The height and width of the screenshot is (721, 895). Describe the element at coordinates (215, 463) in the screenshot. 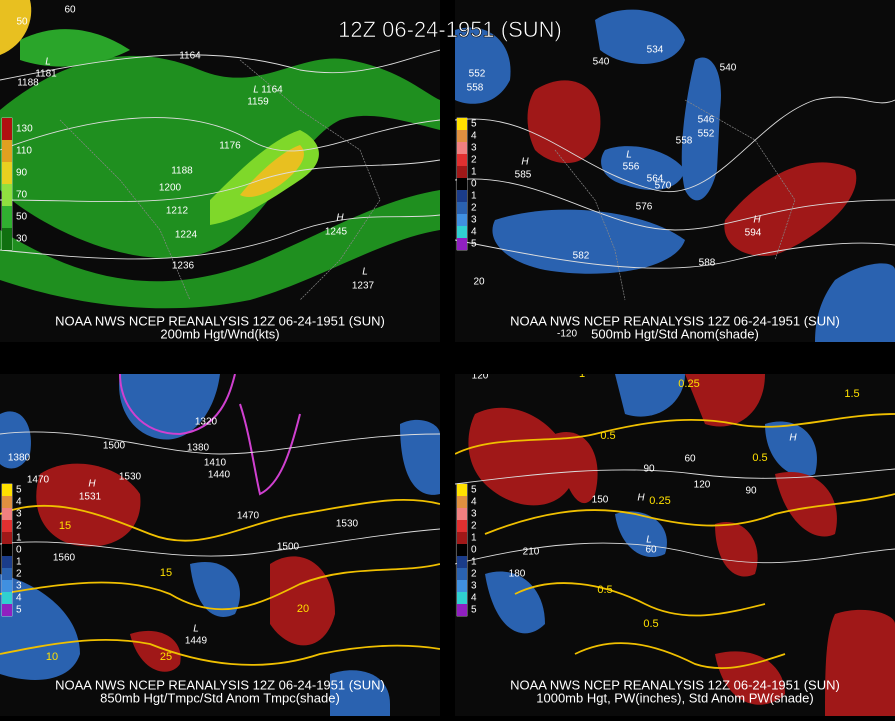

I see `contour-label: 1410` at that location.